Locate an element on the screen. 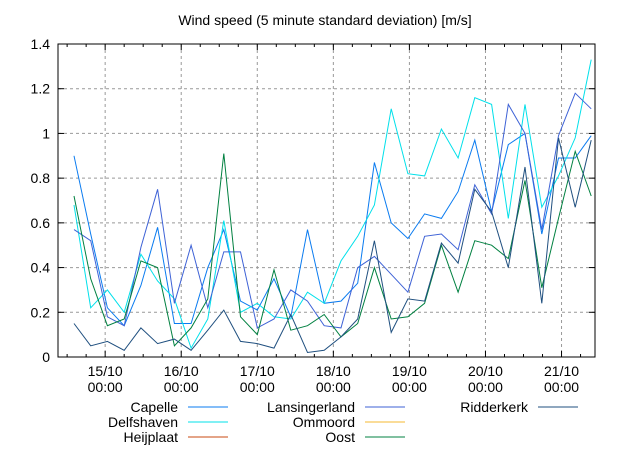 This screenshot has height=450, width=620. legend-item-delfshaven: Delfshaven is located at coordinates (168, 422).